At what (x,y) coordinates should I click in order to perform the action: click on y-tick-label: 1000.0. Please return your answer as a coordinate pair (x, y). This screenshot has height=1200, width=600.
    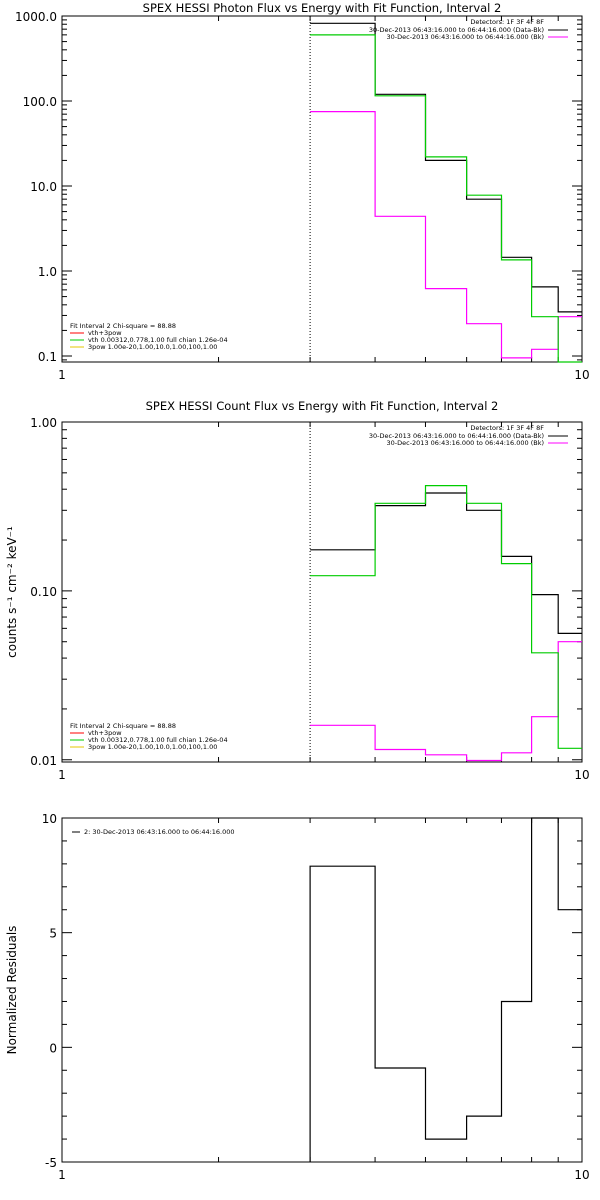
    Looking at the image, I should click on (36, 17).